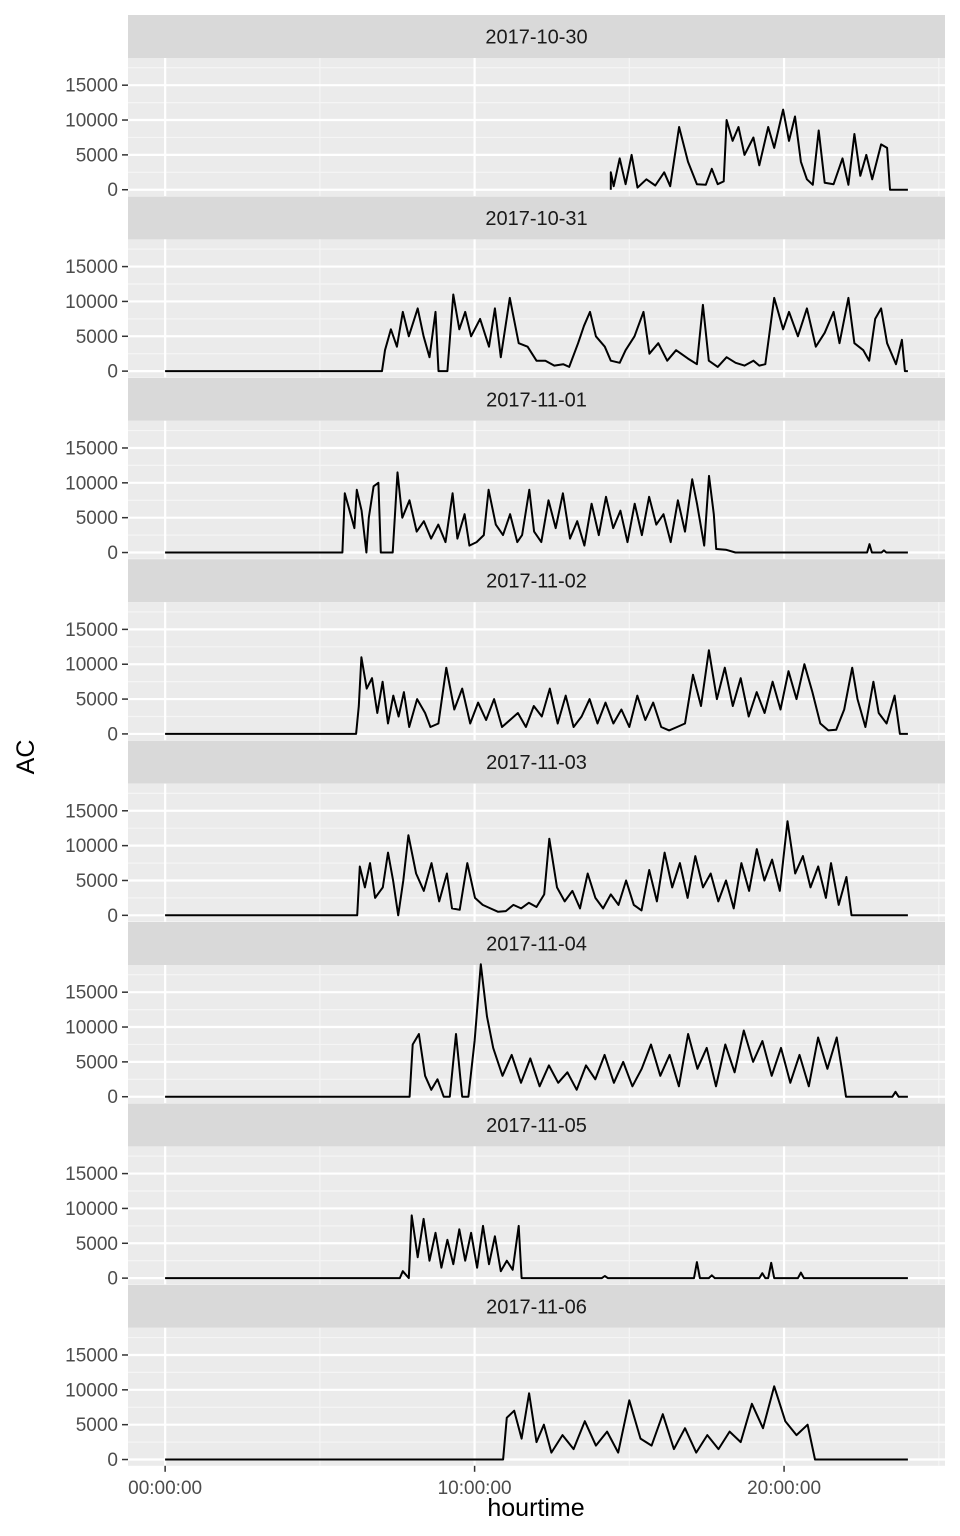 Image resolution: width=960 pixels, height=1536 pixels. What do you see at coordinates (784, 1488) in the screenshot?
I see `x-tick-label: 20:00:00` at bounding box center [784, 1488].